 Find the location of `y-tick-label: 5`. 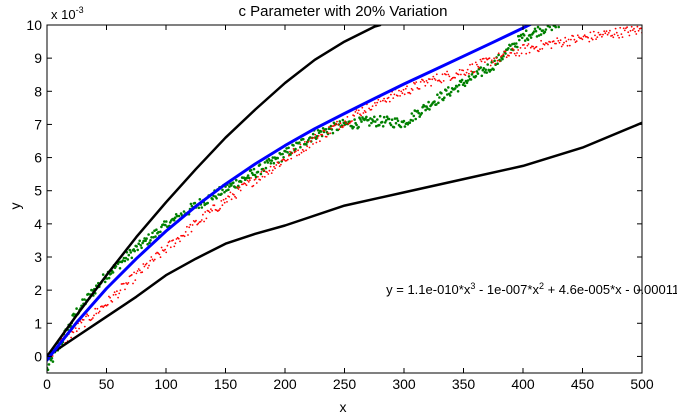

y-tick-label: 5 is located at coordinates (38, 191).